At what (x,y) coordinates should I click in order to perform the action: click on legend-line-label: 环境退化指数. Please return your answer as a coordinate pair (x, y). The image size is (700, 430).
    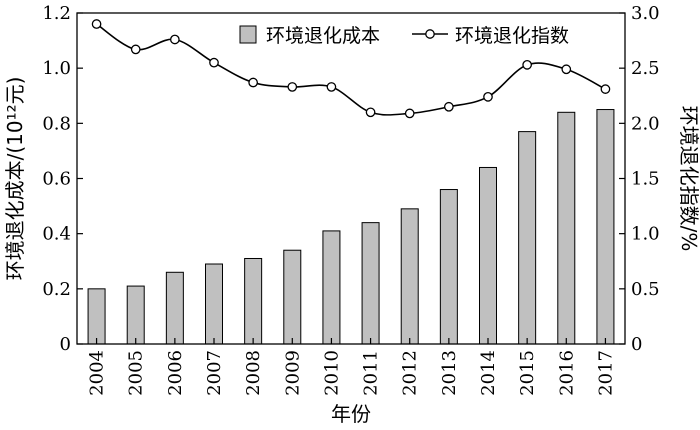
    Looking at the image, I should click on (512, 36).